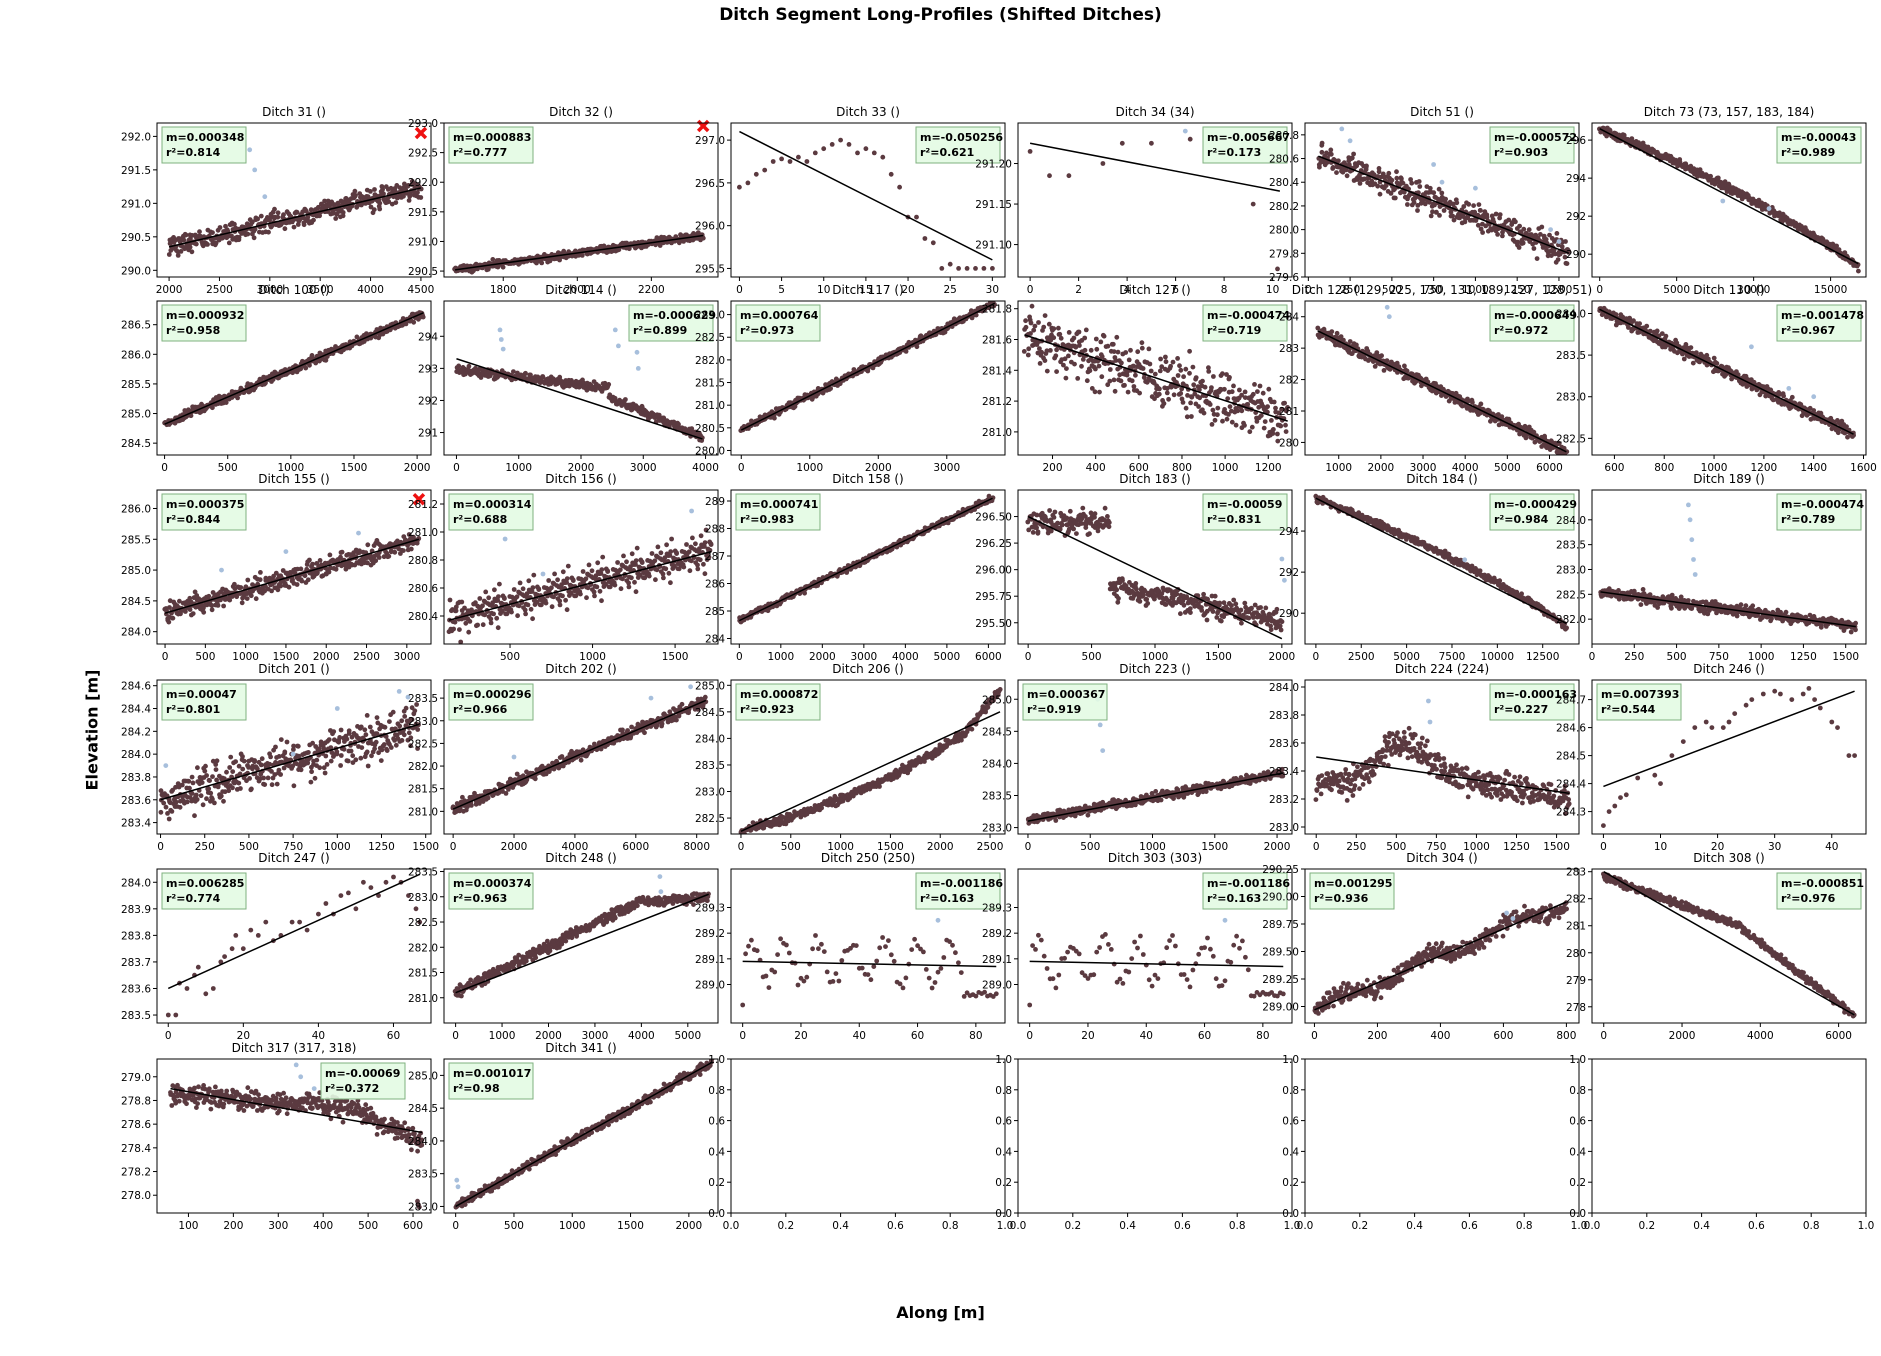  What do you see at coordinates (480, 152) in the screenshot?
I see `r2-label: r²=0.777` at bounding box center [480, 152].